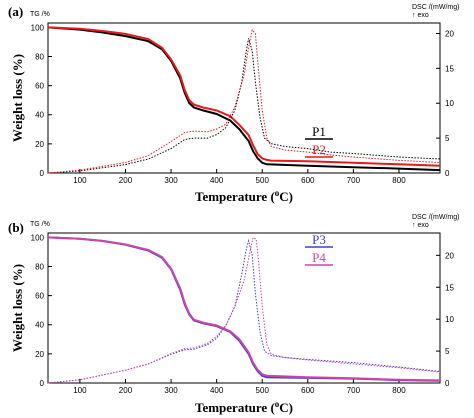 Image resolution: width=474 pixels, height=418 pixels. What do you see at coordinates (319, 257) in the screenshot?
I see `legend-label-P4: P4` at bounding box center [319, 257].